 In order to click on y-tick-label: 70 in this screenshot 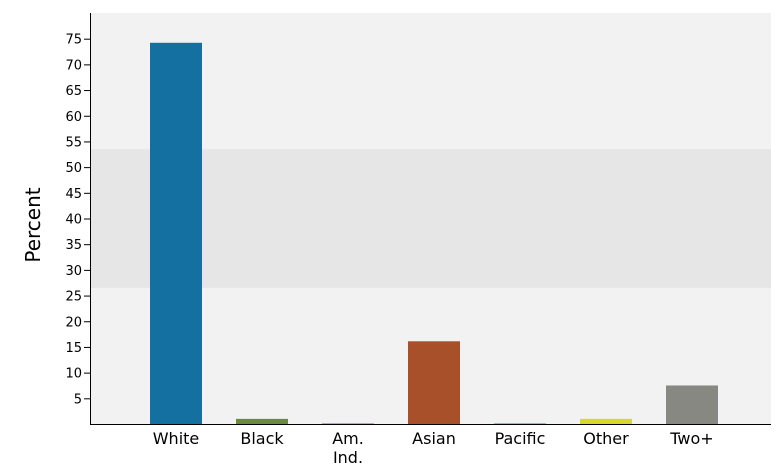, I will do `click(73, 65)`.